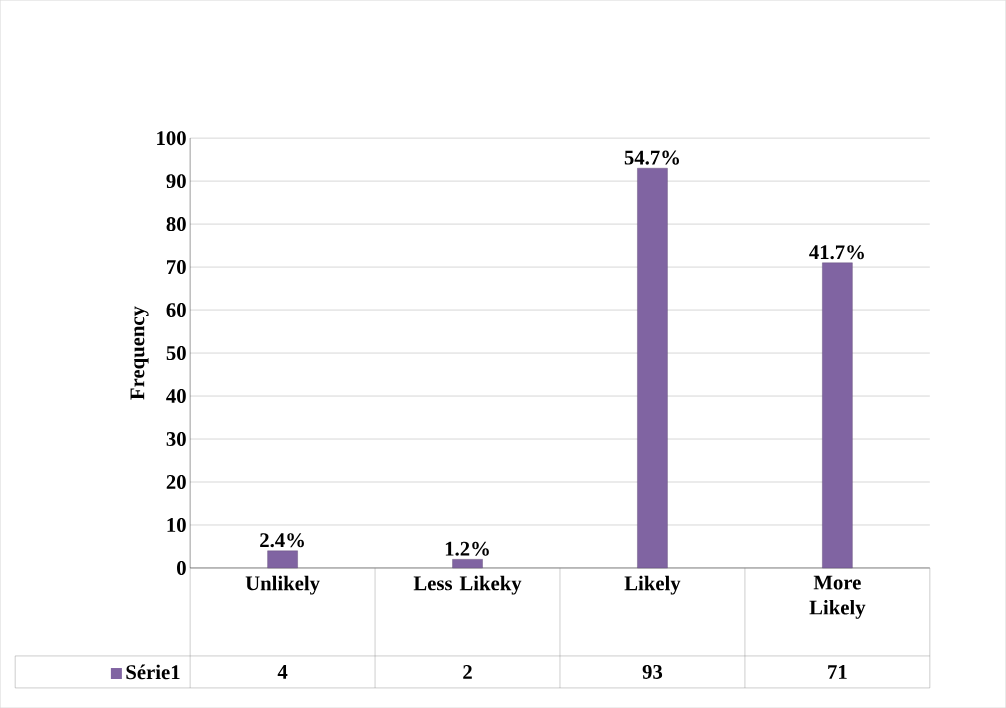 Image resolution: width=1006 pixels, height=708 pixels. Describe the element at coordinates (139, 353) in the screenshot. I see `y-axis-title: Frequency` at that location.